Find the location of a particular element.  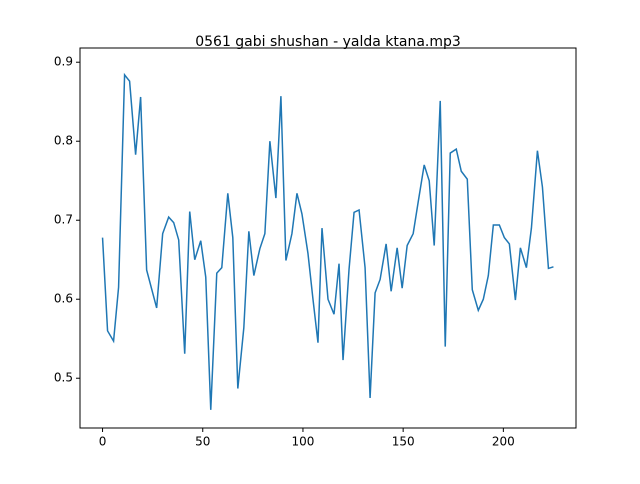

x-tick-label: 200 is located at coordinates (503, 442).